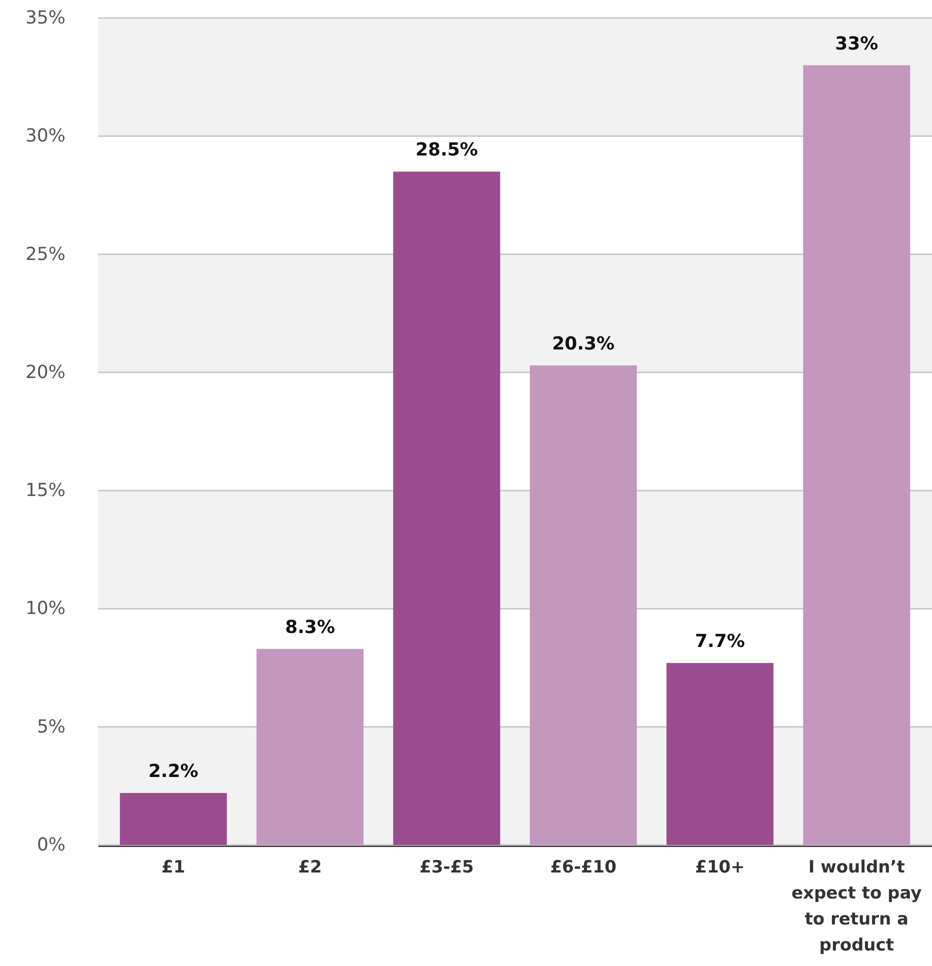 The width and height of the screenshot is (932, 966). Describe the element at coordinates (45, 491) in the screenshot. I see `y-tick-label: 15%` at that location.